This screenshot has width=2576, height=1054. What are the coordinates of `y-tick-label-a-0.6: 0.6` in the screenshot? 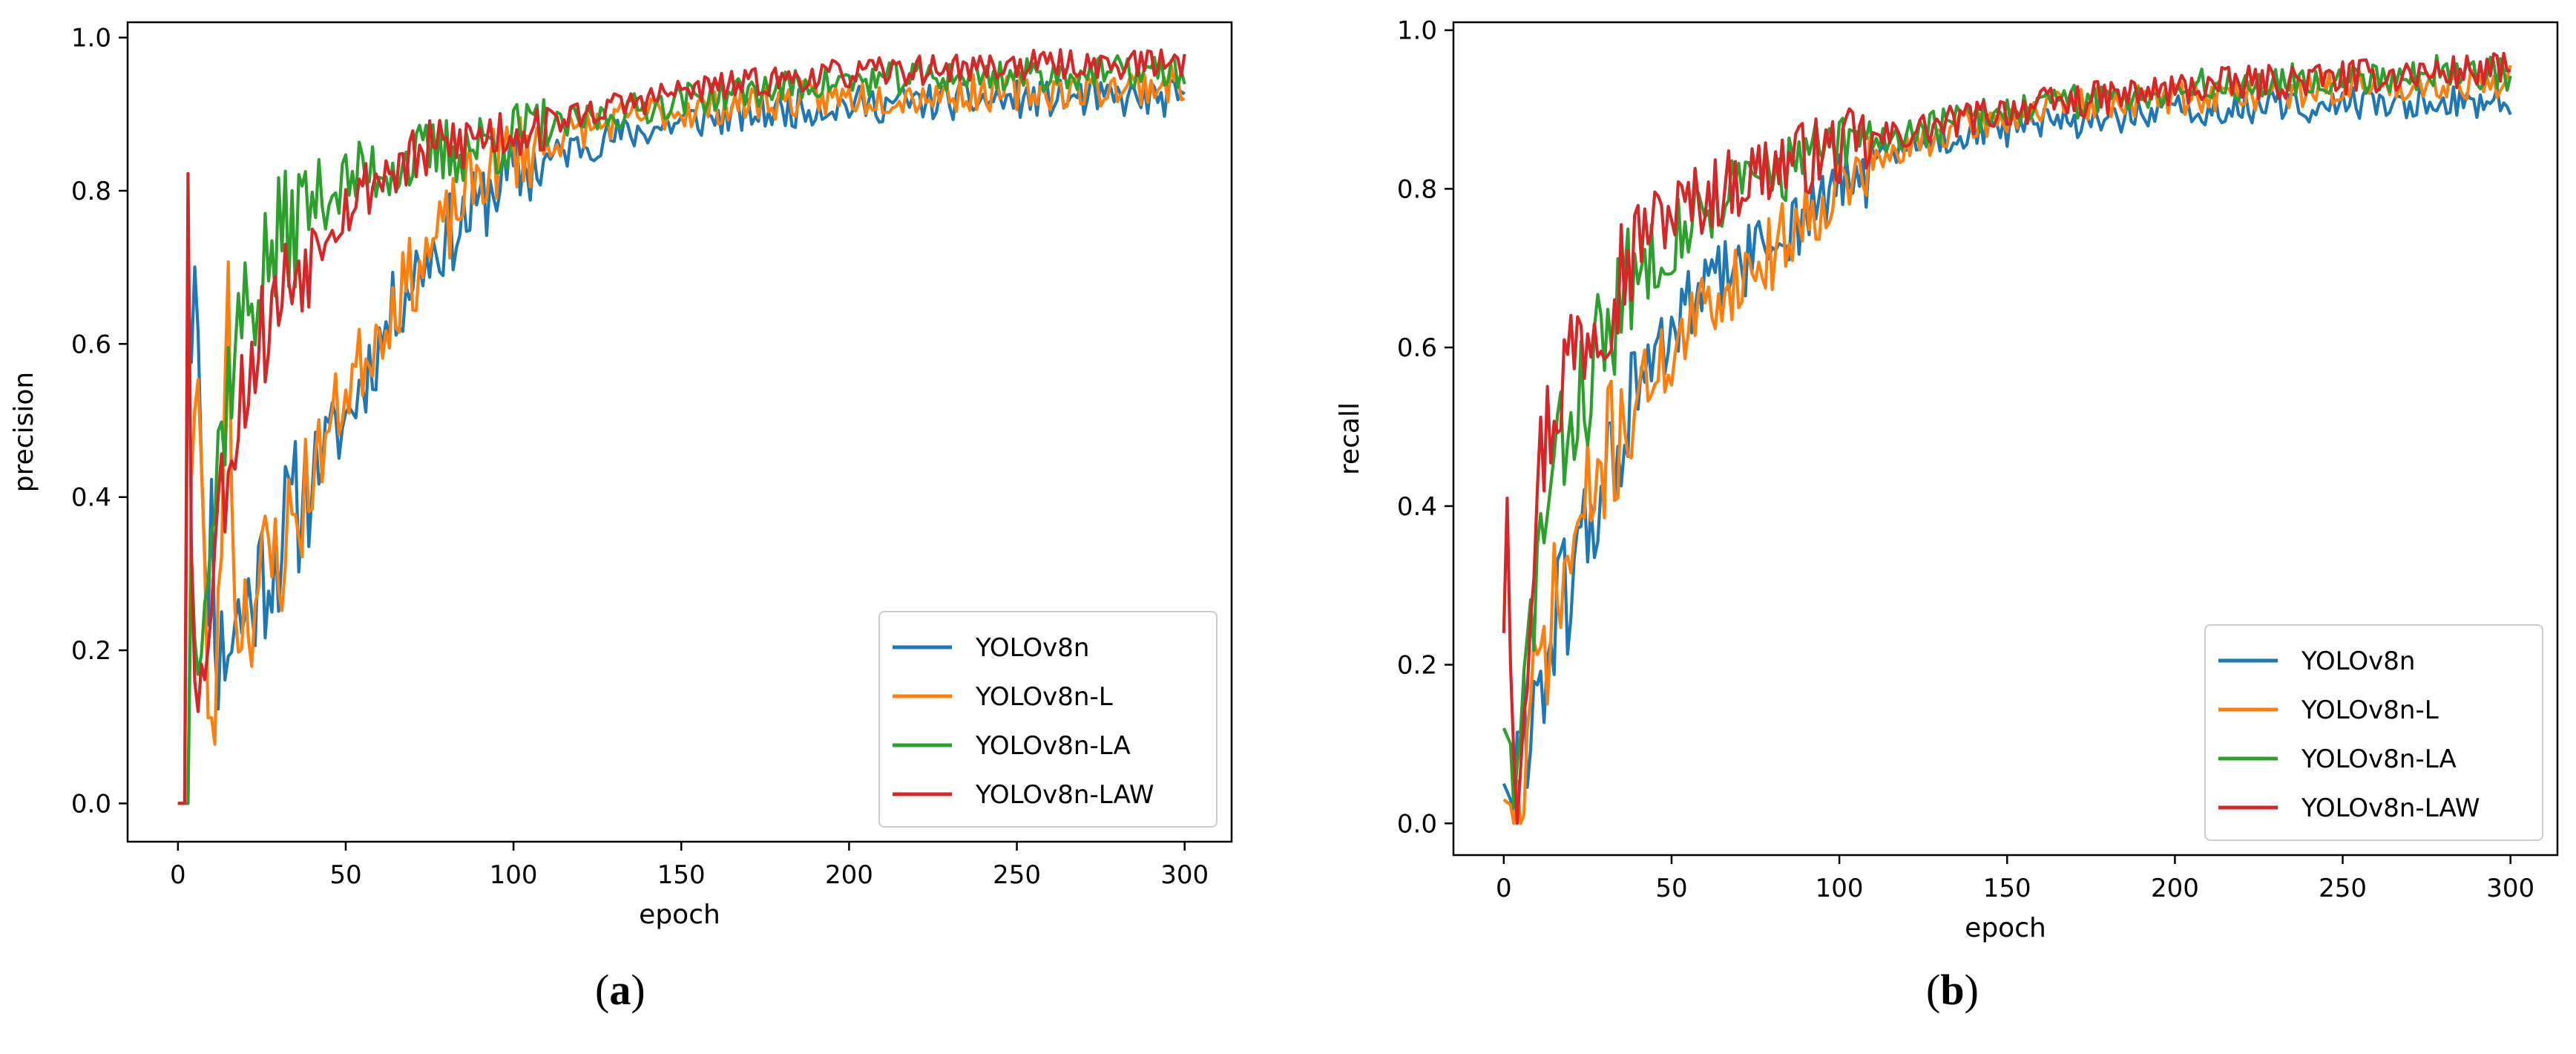 It's located at (91, 344).